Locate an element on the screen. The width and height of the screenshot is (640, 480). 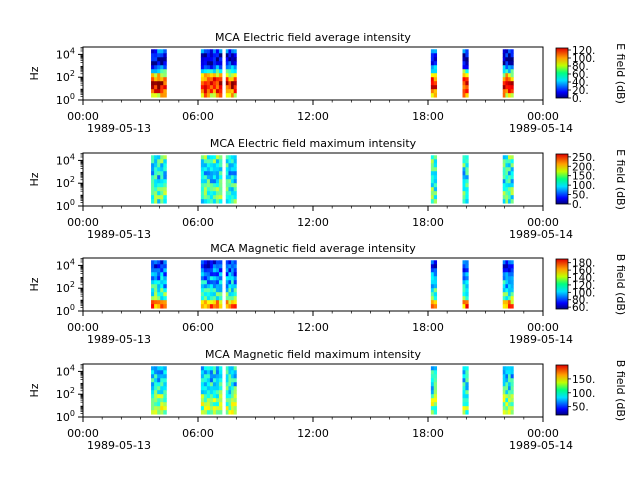
colorbar-tick-label: 20. is located at coordinates (580, 91).